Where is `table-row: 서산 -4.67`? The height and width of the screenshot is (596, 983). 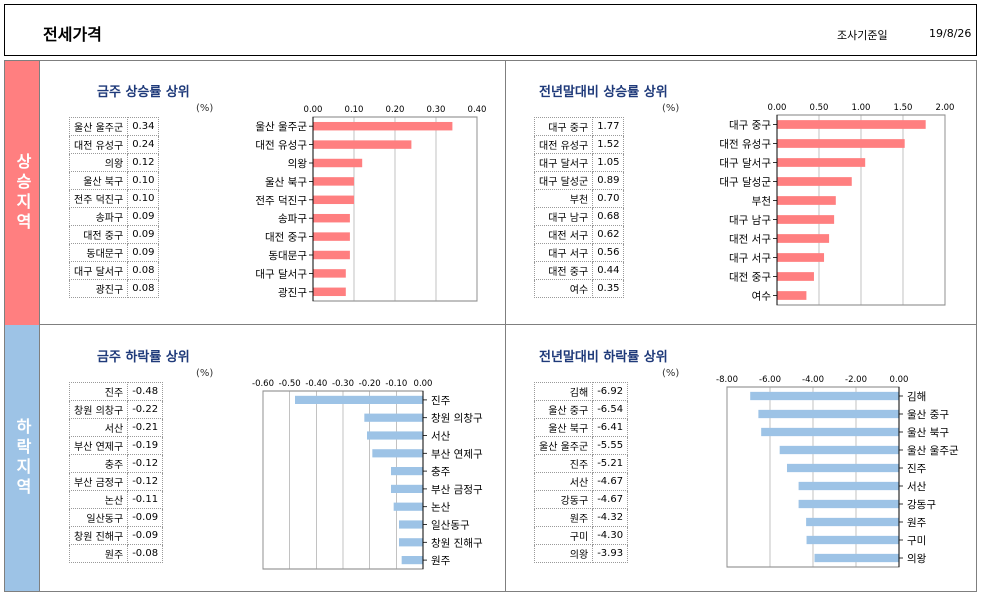
table-row: 서산 -4.67 is located at coordinates (581, 481).